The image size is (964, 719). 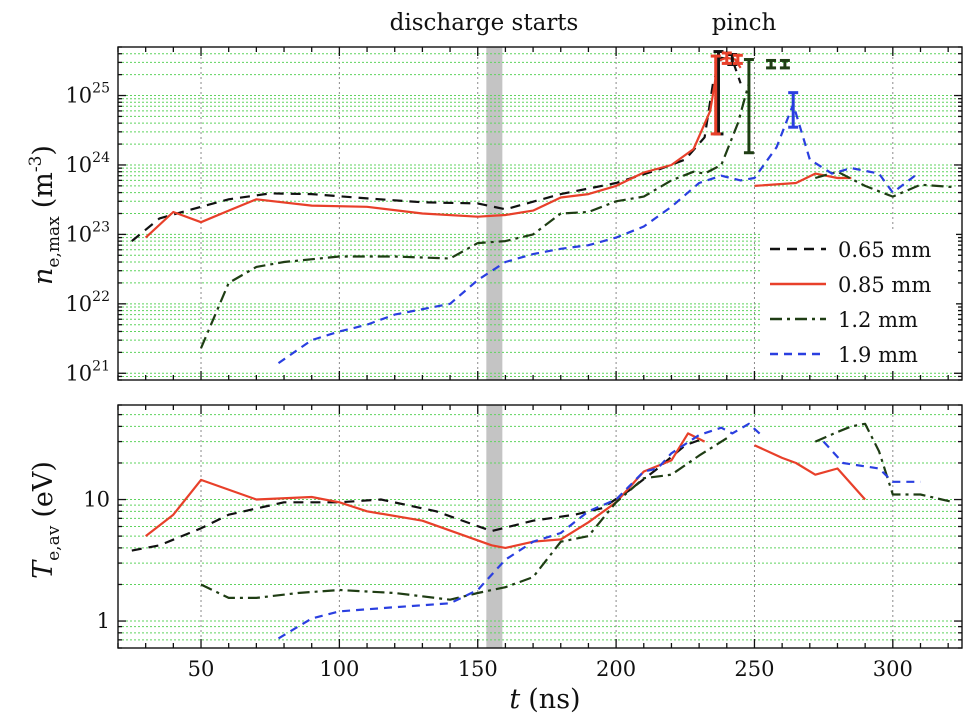 I want to click on pinch-annotation: pinch, so click(x=744, y=23).